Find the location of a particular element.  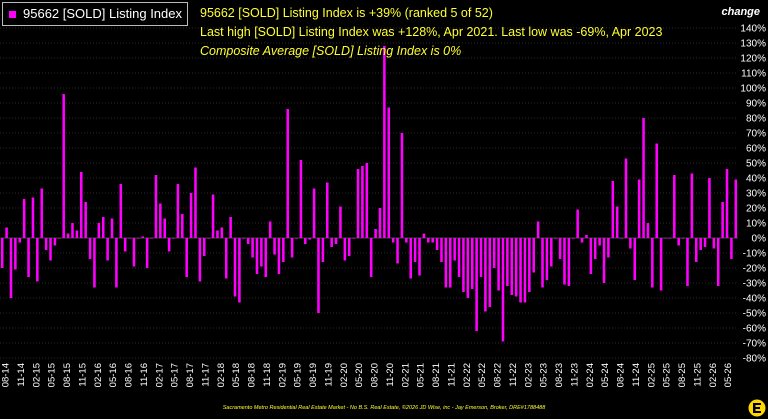

axis-title-change: change is located at coordinates (740, 12).